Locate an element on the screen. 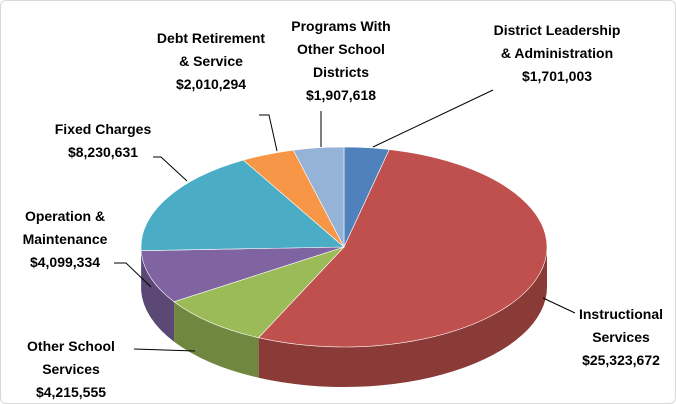 The image size is (676, 404). category-label: Instructional Services is located at coordinates (620, 325).